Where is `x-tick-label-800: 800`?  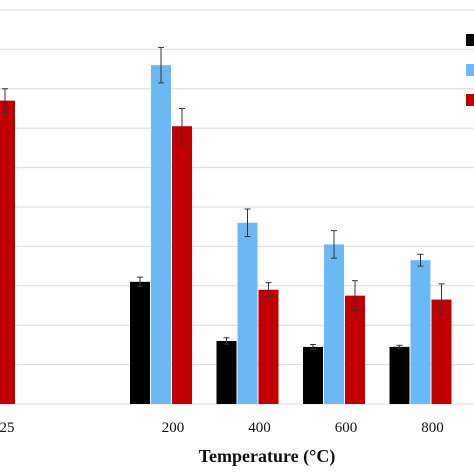
x-tick-label-800: 800 is located at coordinates (432, 428).